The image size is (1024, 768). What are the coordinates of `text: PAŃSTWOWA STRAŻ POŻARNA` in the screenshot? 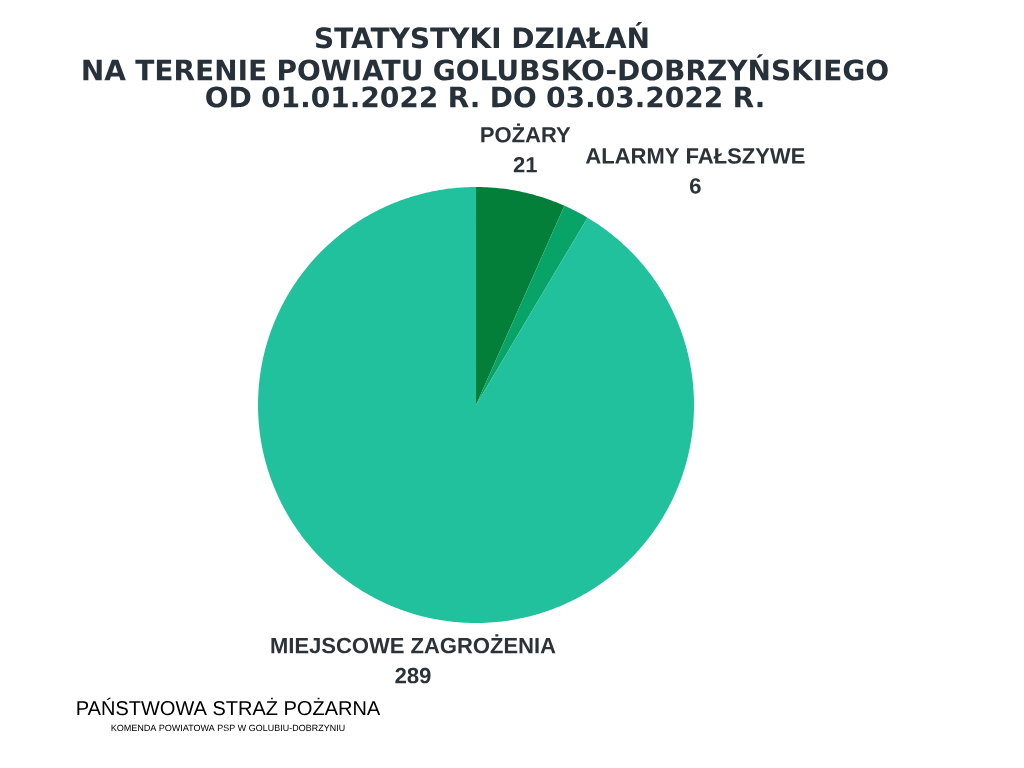 It's located at (229, 706).